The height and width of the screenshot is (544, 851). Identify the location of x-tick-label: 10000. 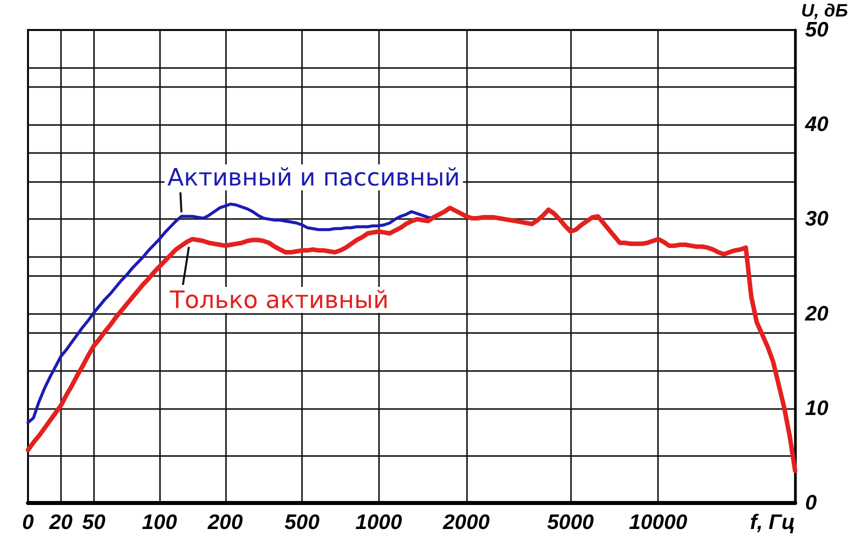
(658, 522).